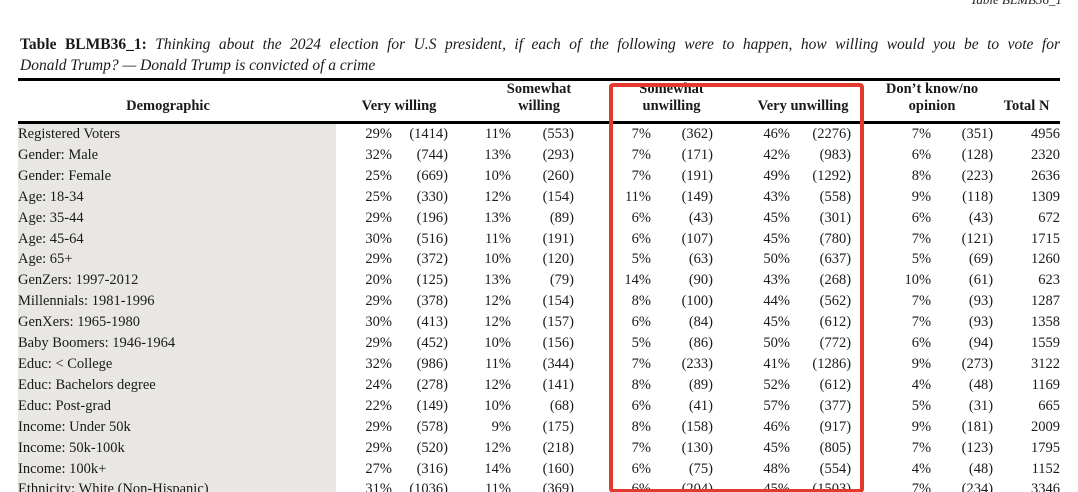  What do you see at coordinates (777, 384) in the screenshot?
I see `cell-very-unwilling-pct: 52%` at bounding box center [777, 384].